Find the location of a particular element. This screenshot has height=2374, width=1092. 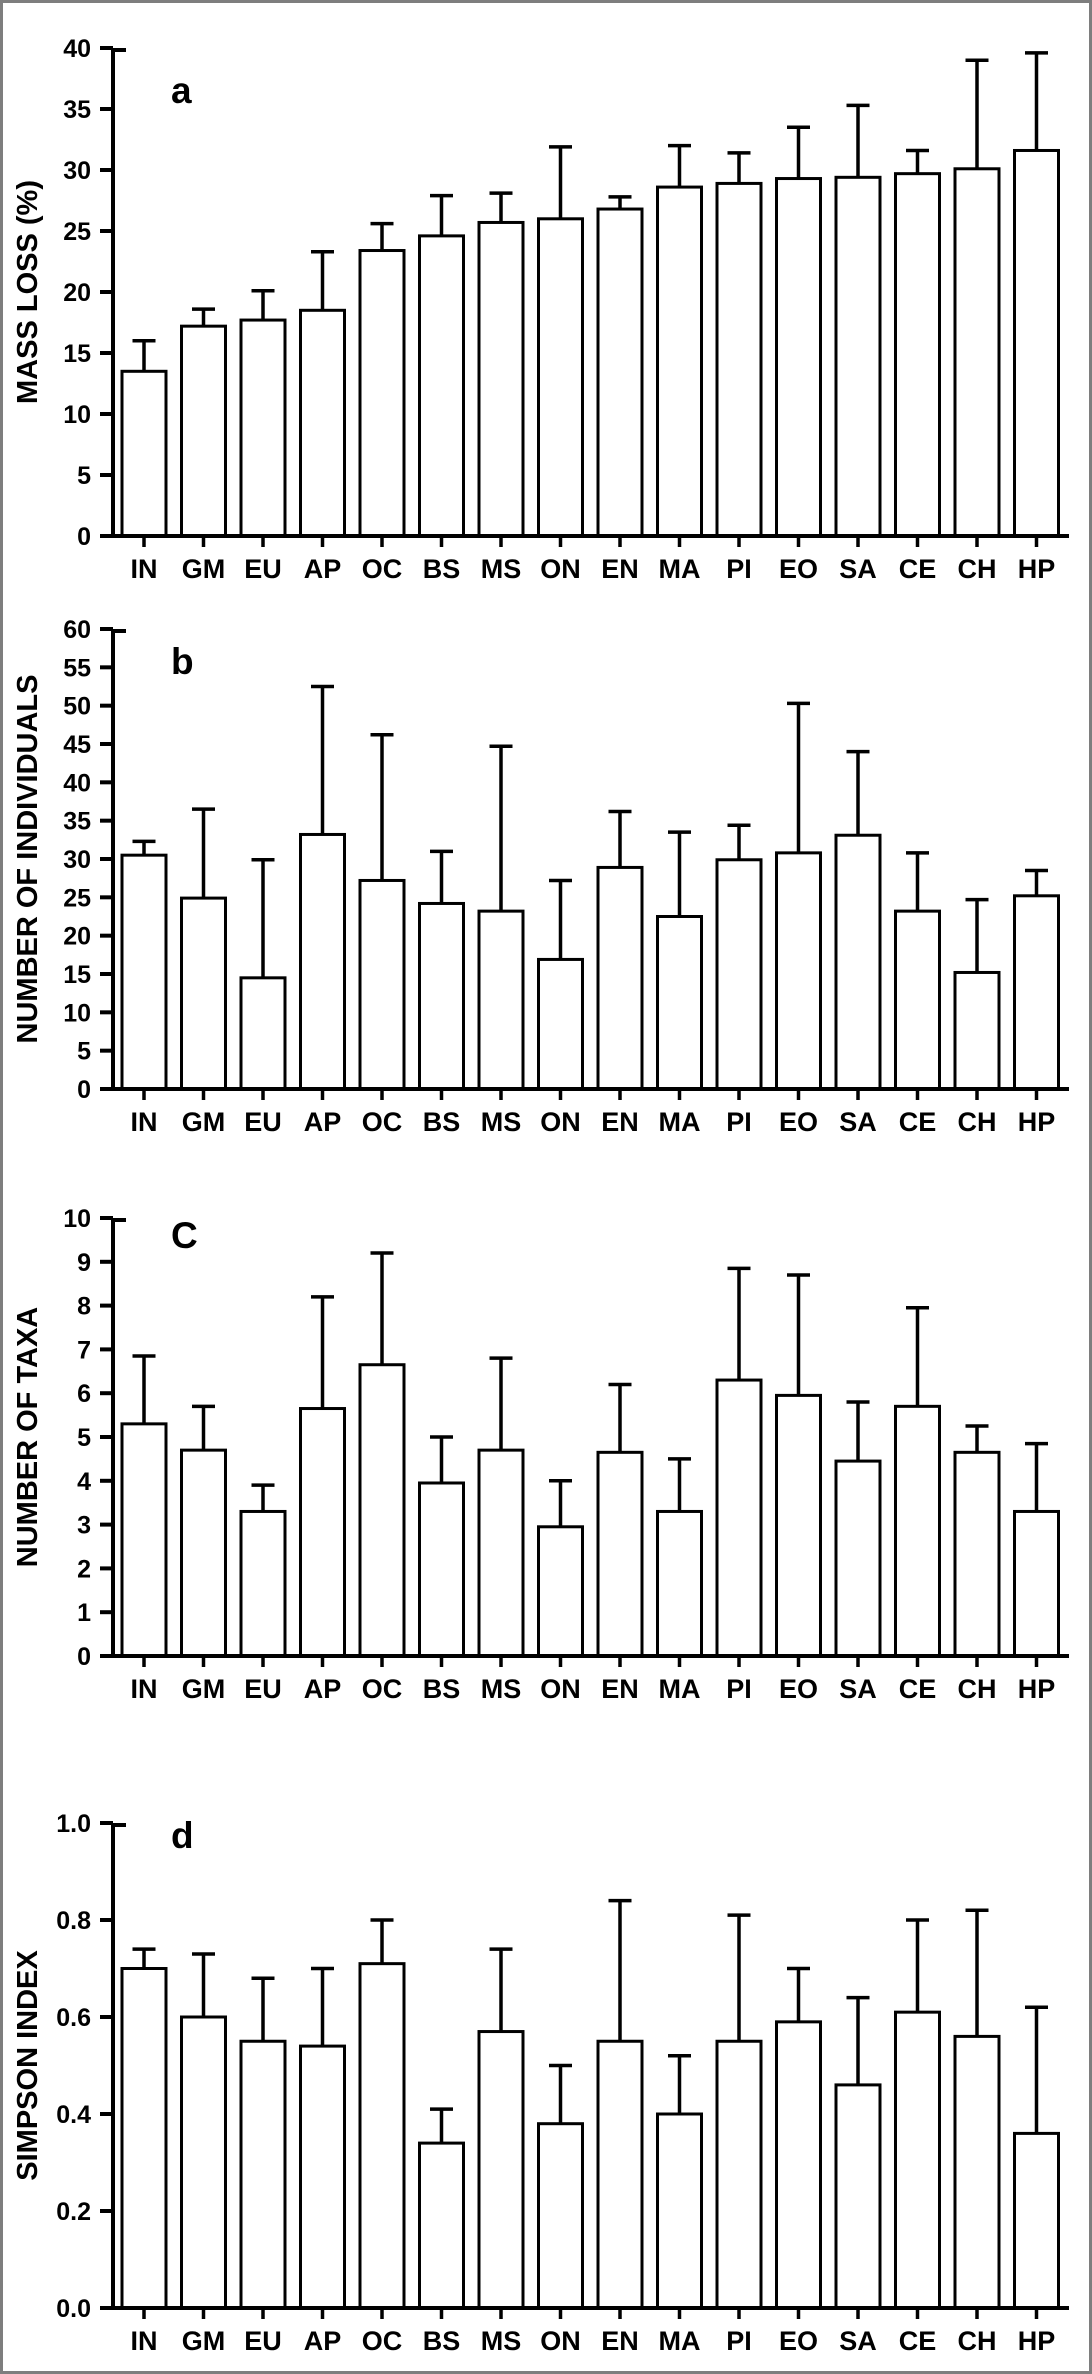

y-tick-label: 1.0 is located at coordinates (73, 1824).